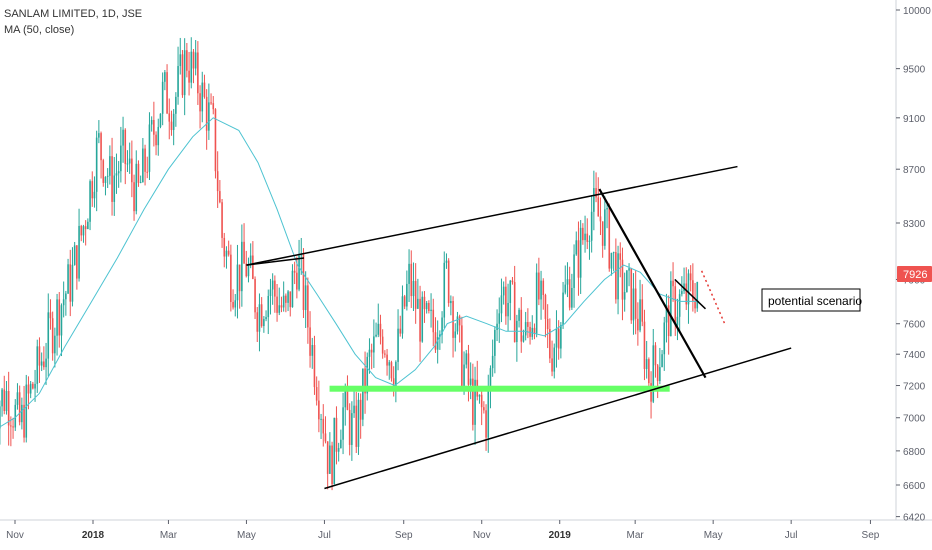 The image size is (932, 550). I want to click on annotation-box: potential scenario, so click(811, 300).